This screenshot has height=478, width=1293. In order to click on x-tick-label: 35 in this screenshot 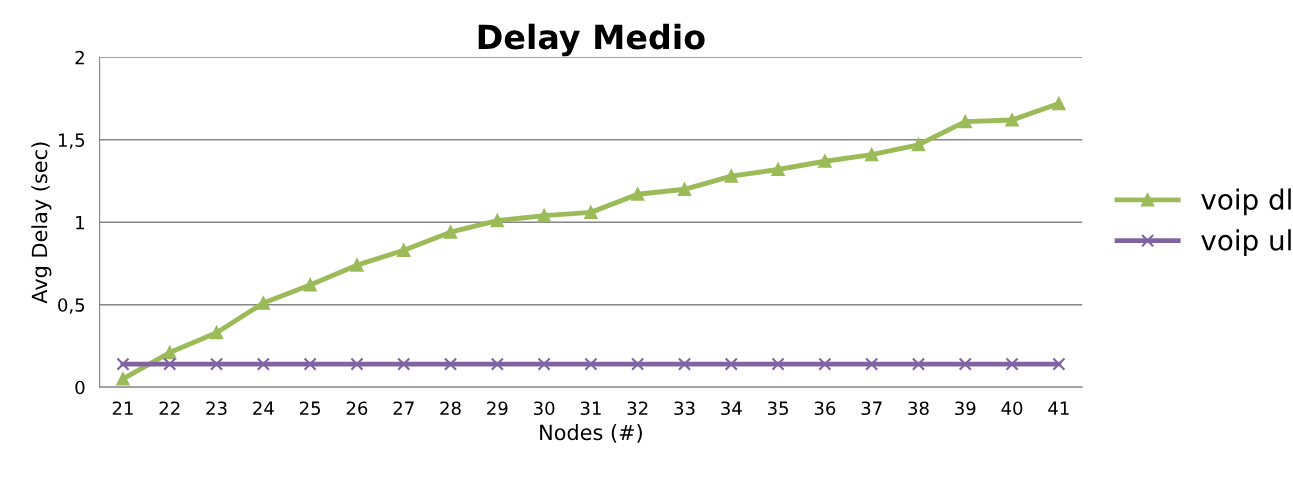, I will do `click(777, 408)`.